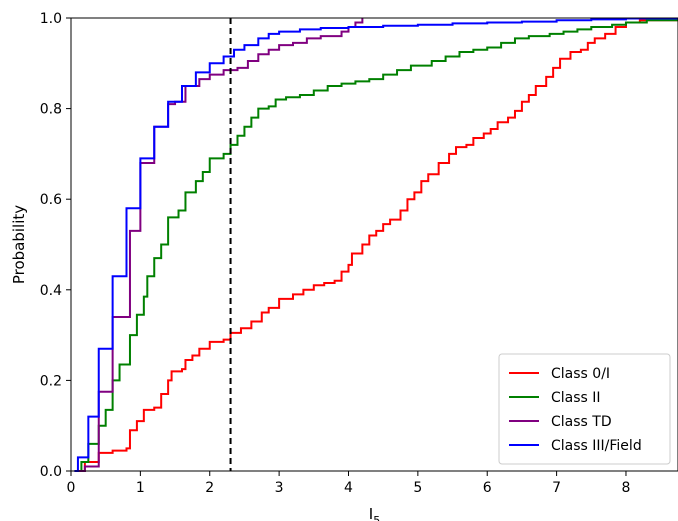 This screenshot has height=521, width=678. I want to click on x-tick-label: 6, so click(487, 488).